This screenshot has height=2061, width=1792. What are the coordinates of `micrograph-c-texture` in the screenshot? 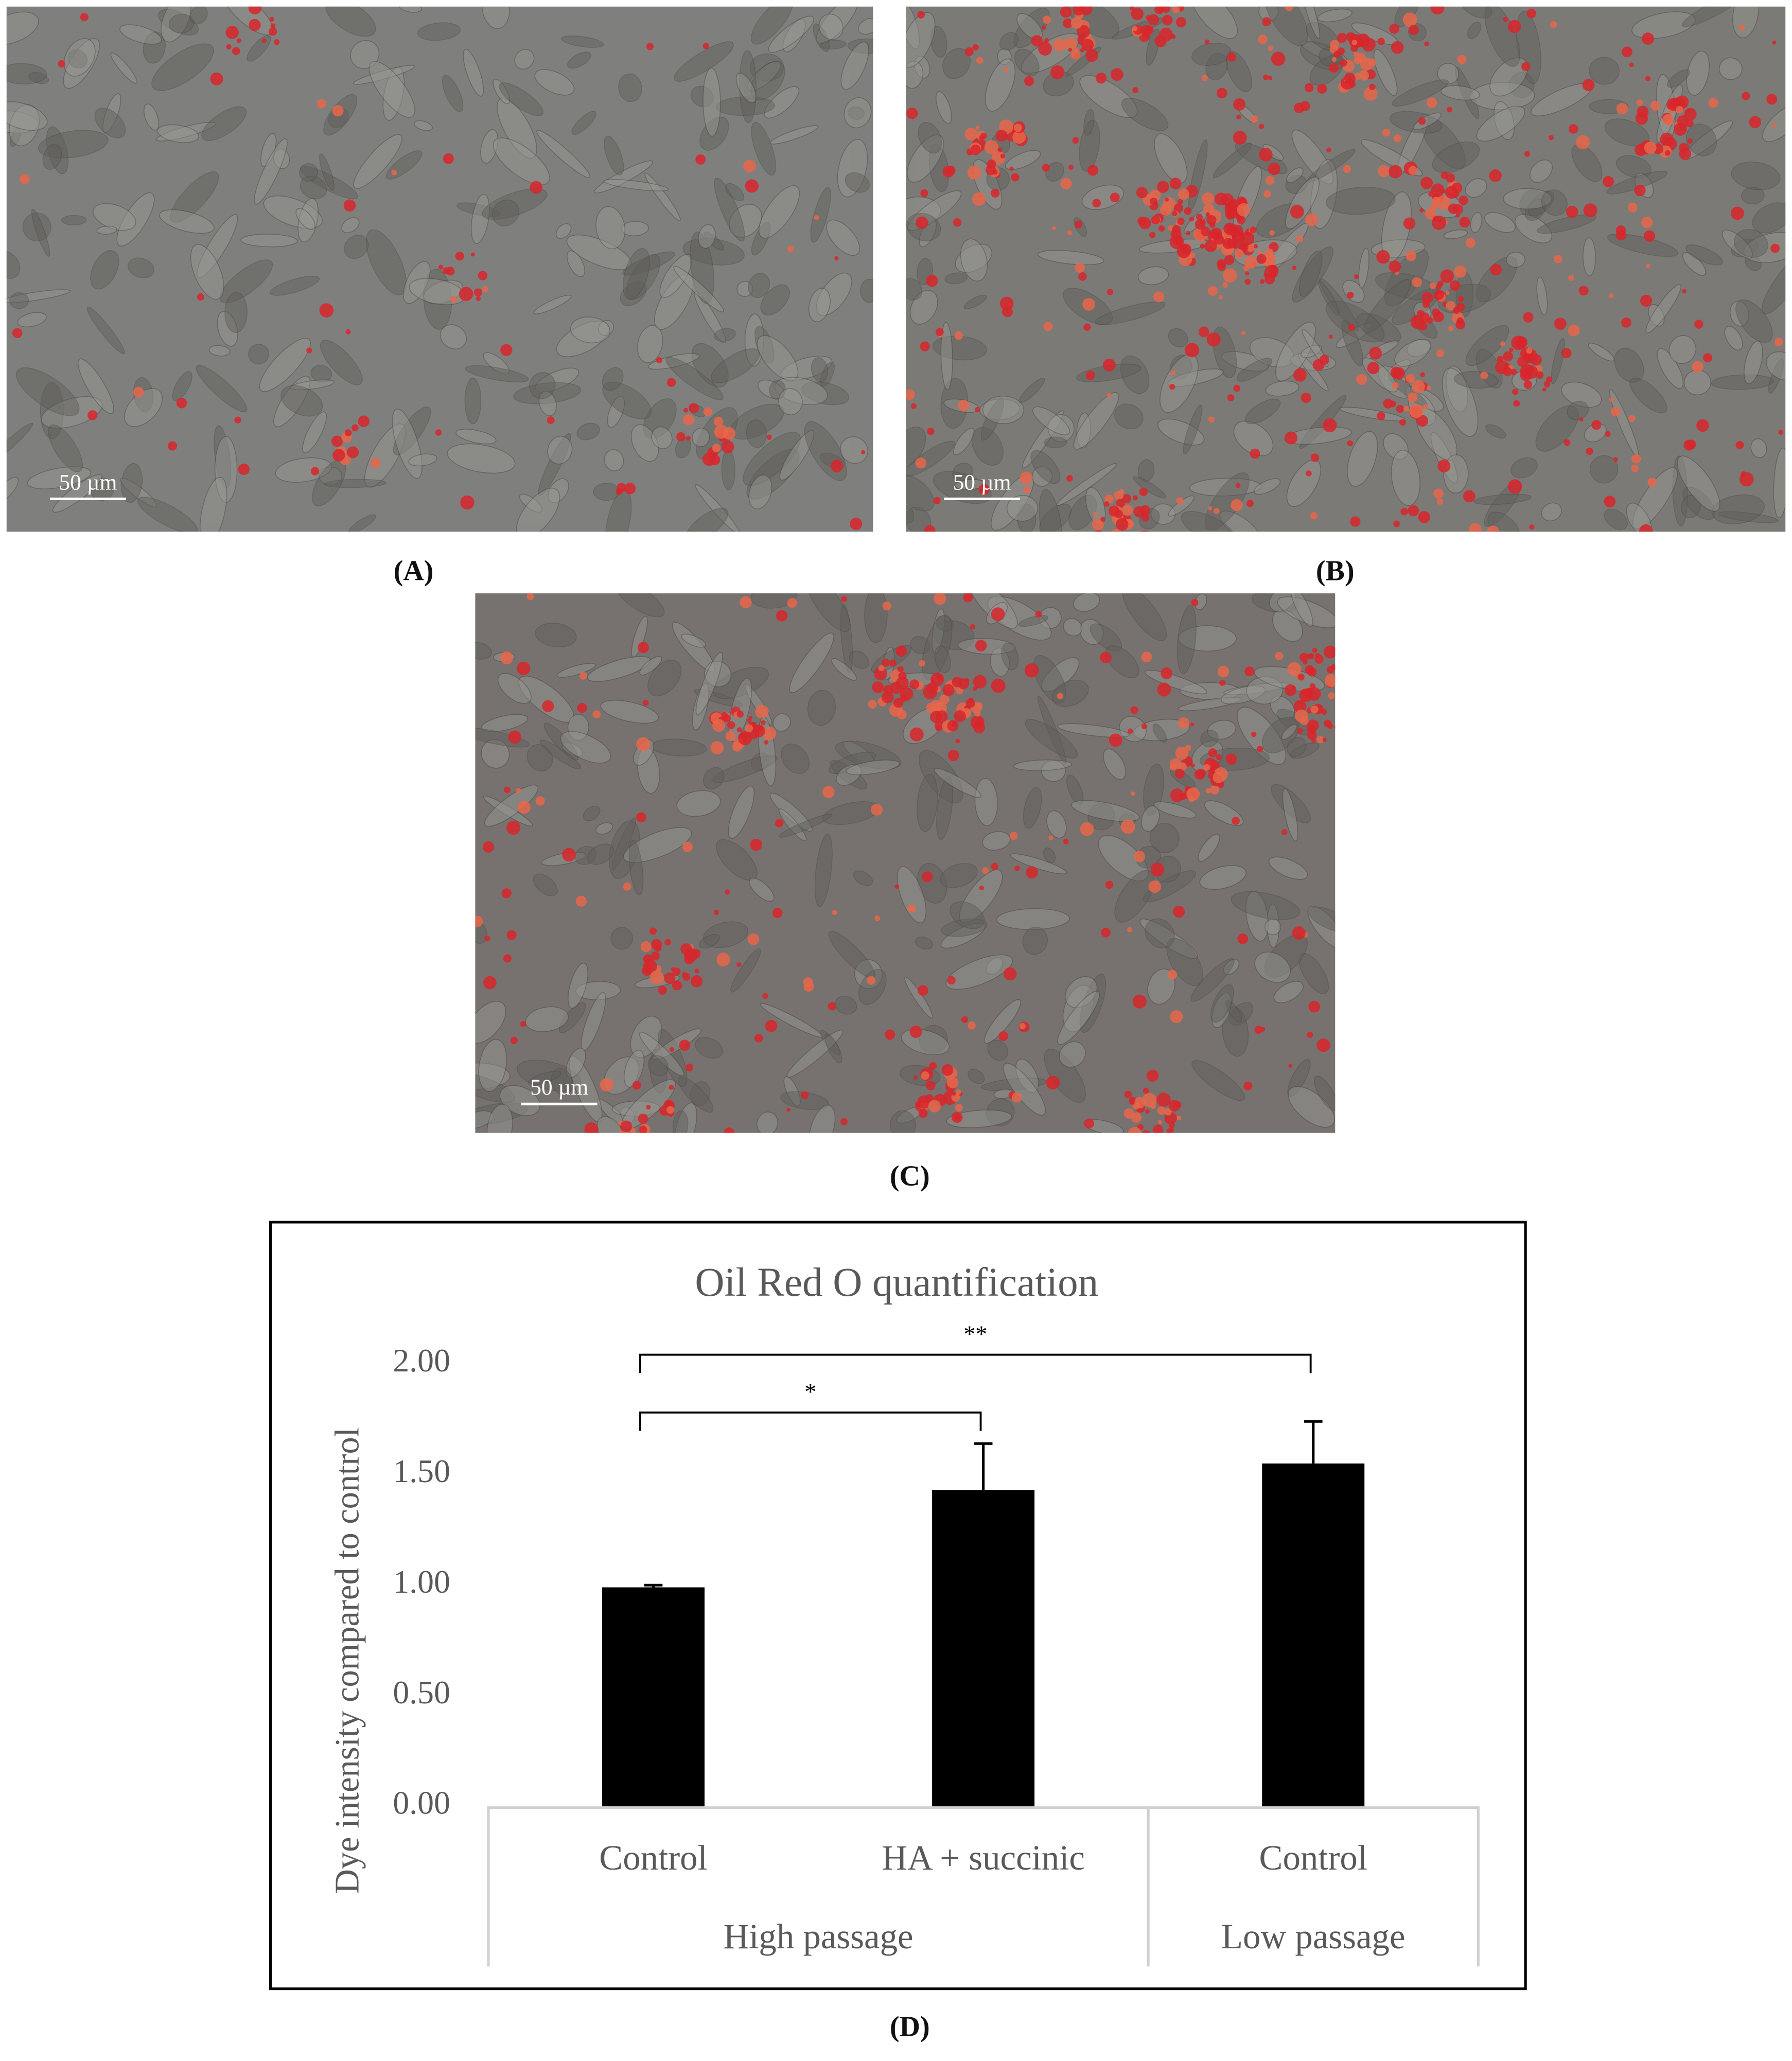 It's located at (905, 863).